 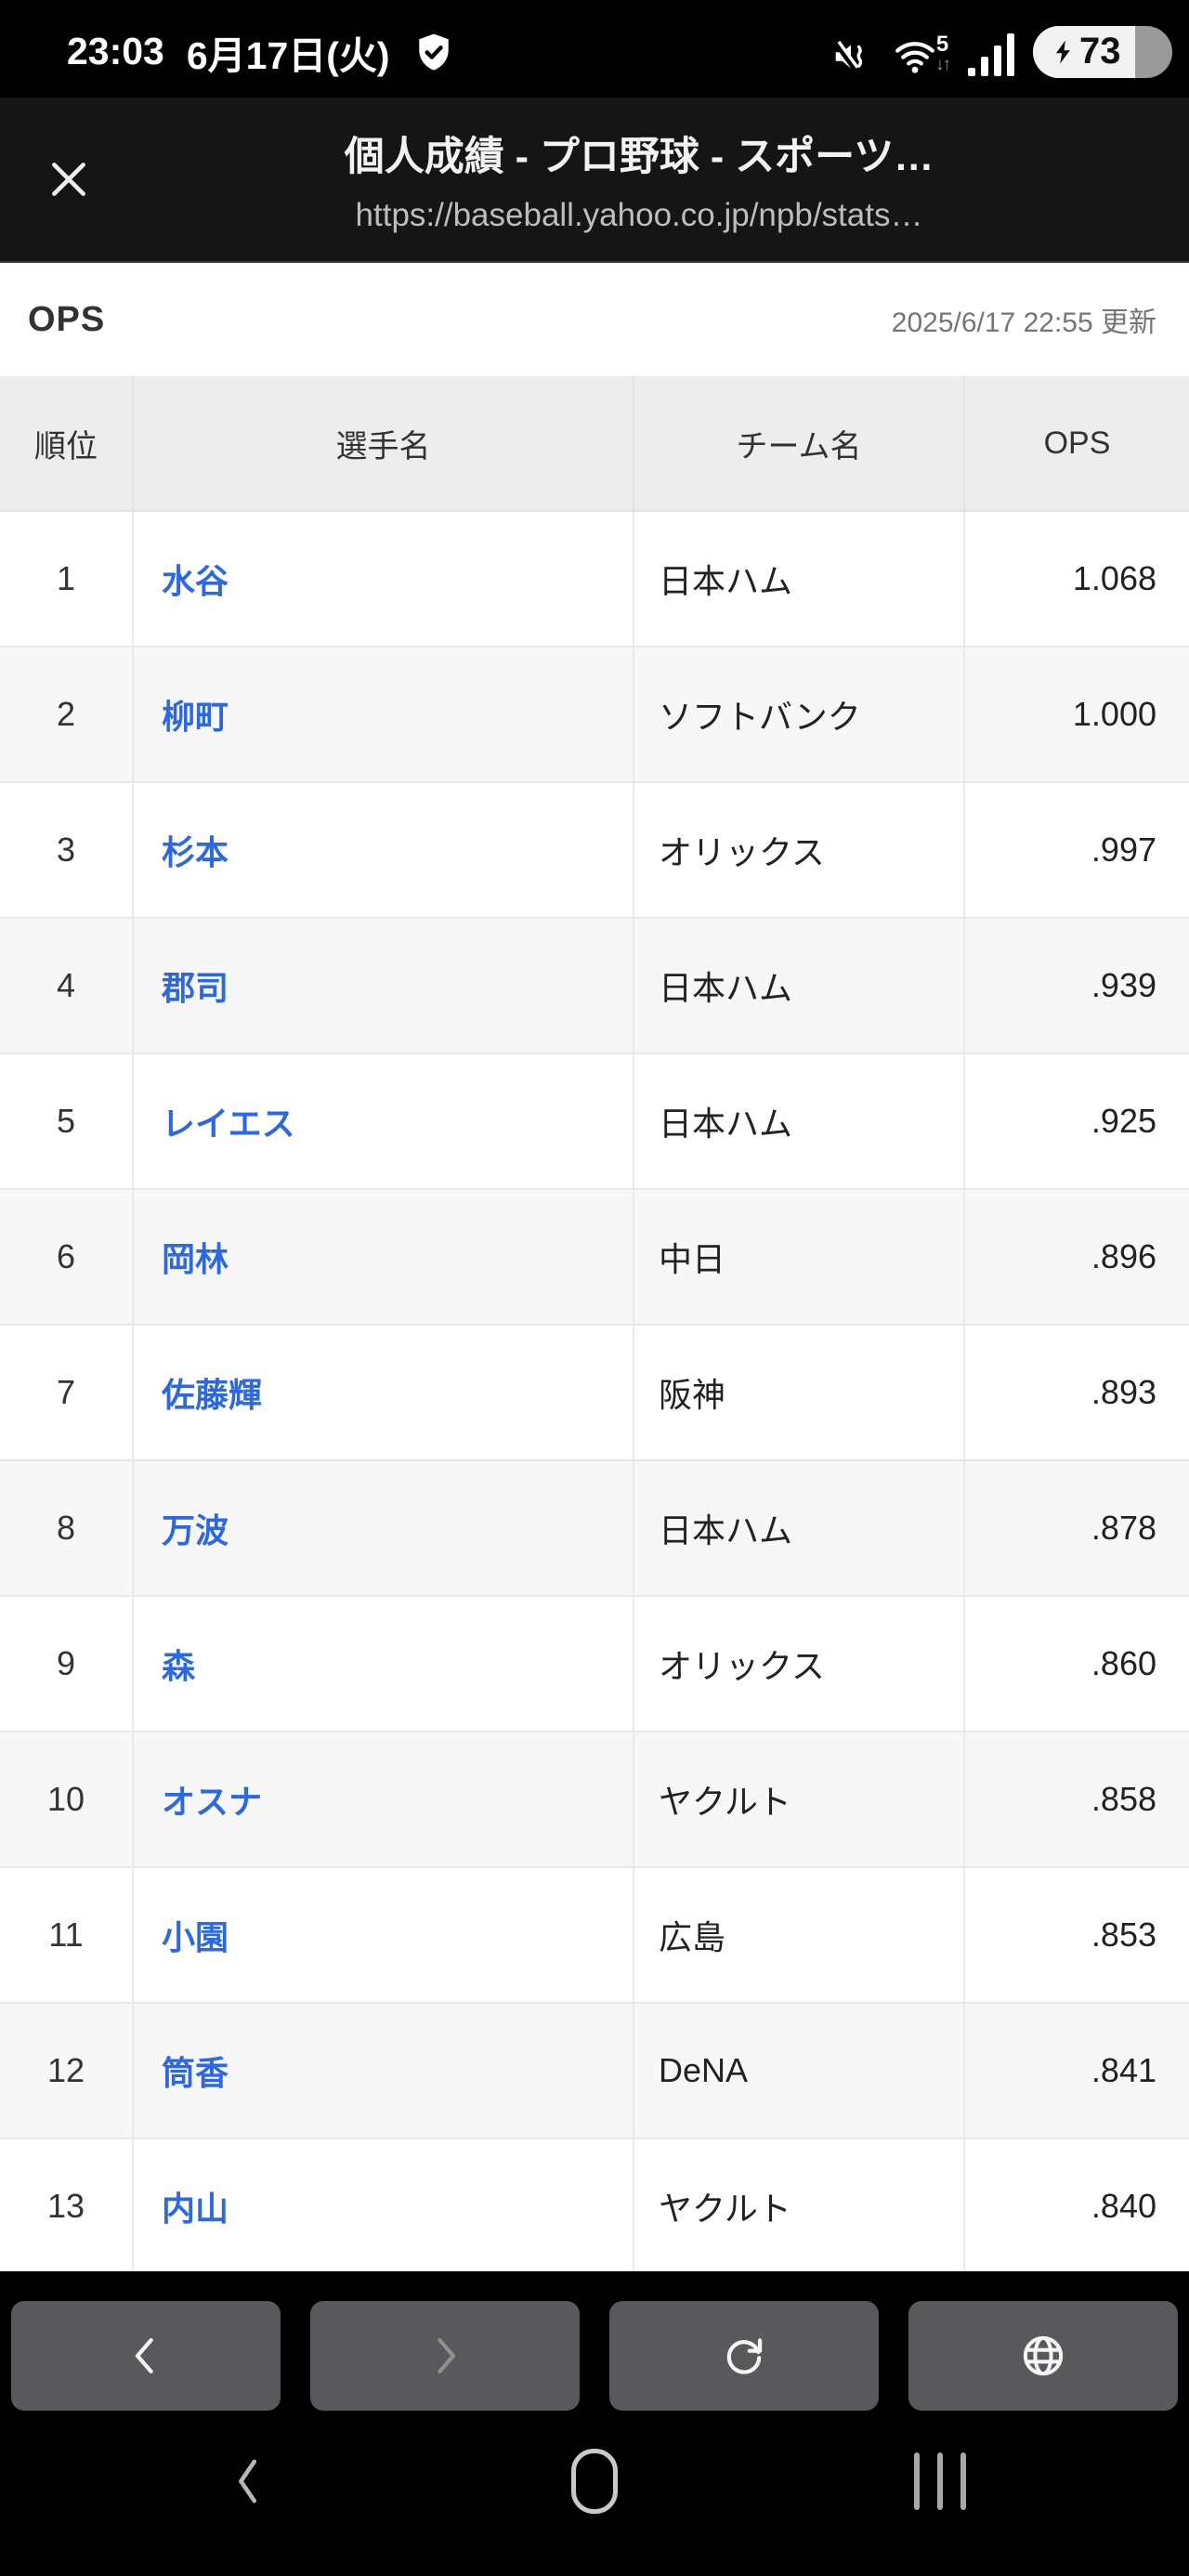 What do you see at coordinates (249, 2481) in the screenshot?
I see `nav-back-button` at bounding box center [249, 2481].